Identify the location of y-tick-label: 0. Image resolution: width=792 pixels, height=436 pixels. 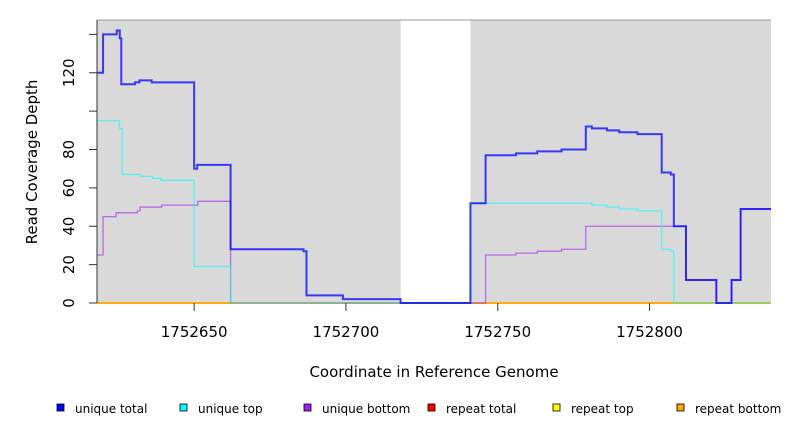
(69, 303).